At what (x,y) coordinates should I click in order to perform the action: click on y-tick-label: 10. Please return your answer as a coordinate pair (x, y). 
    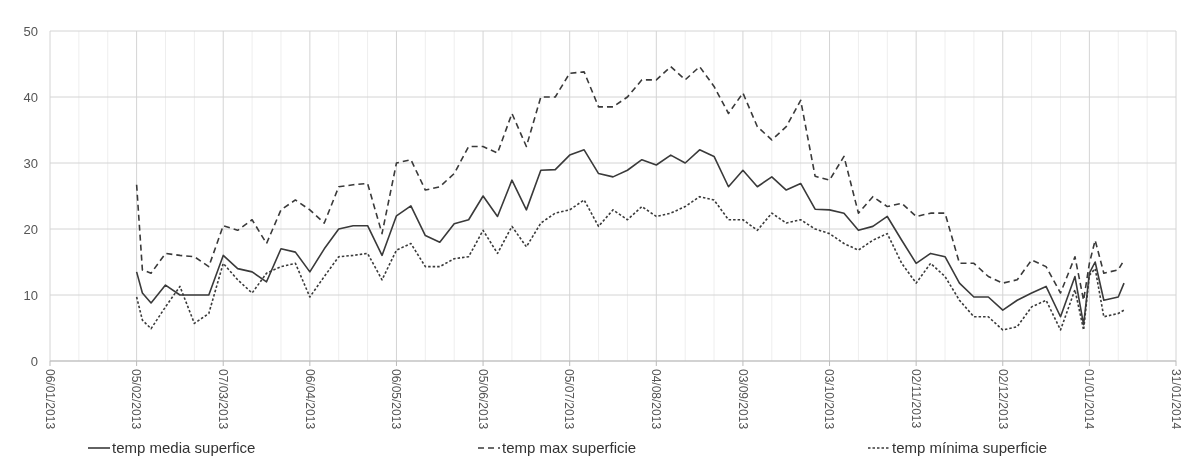
    Looking at the image, I should click on (30, 295).